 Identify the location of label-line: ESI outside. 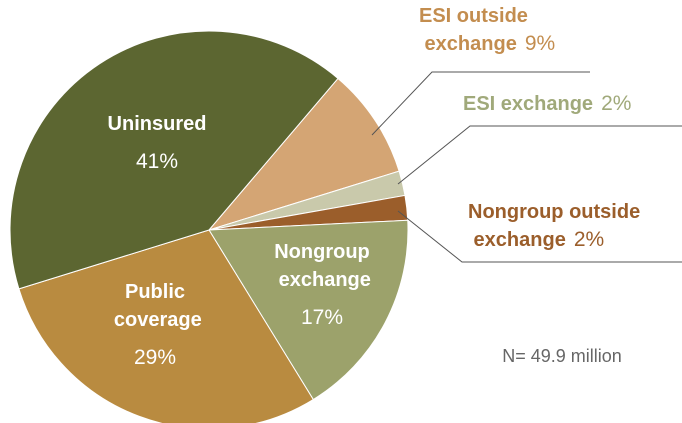
(473, 16).